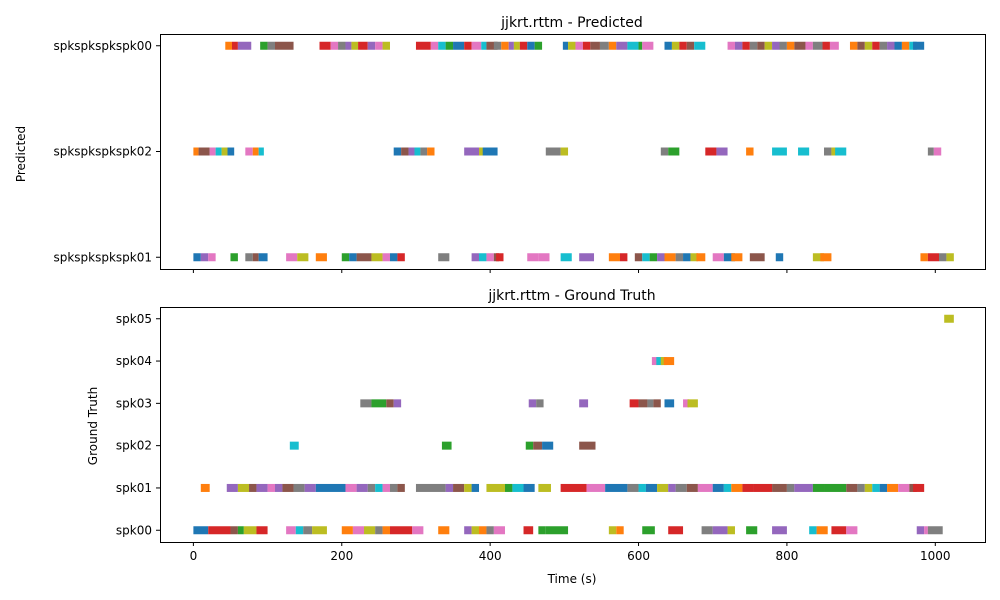 The width and height of the screenshot is (1000, 600). I want to click on ground-truth-y-tick-label: spk03, so click(134, 403).